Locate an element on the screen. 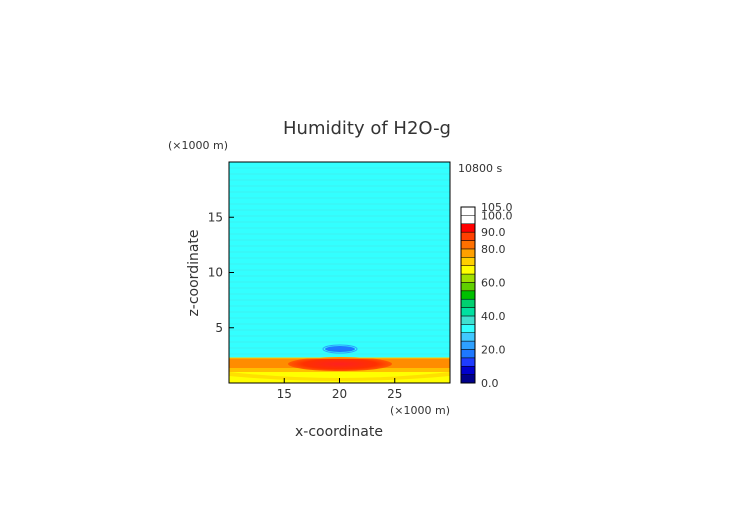  field-banding is located at coordinates (339, 261).